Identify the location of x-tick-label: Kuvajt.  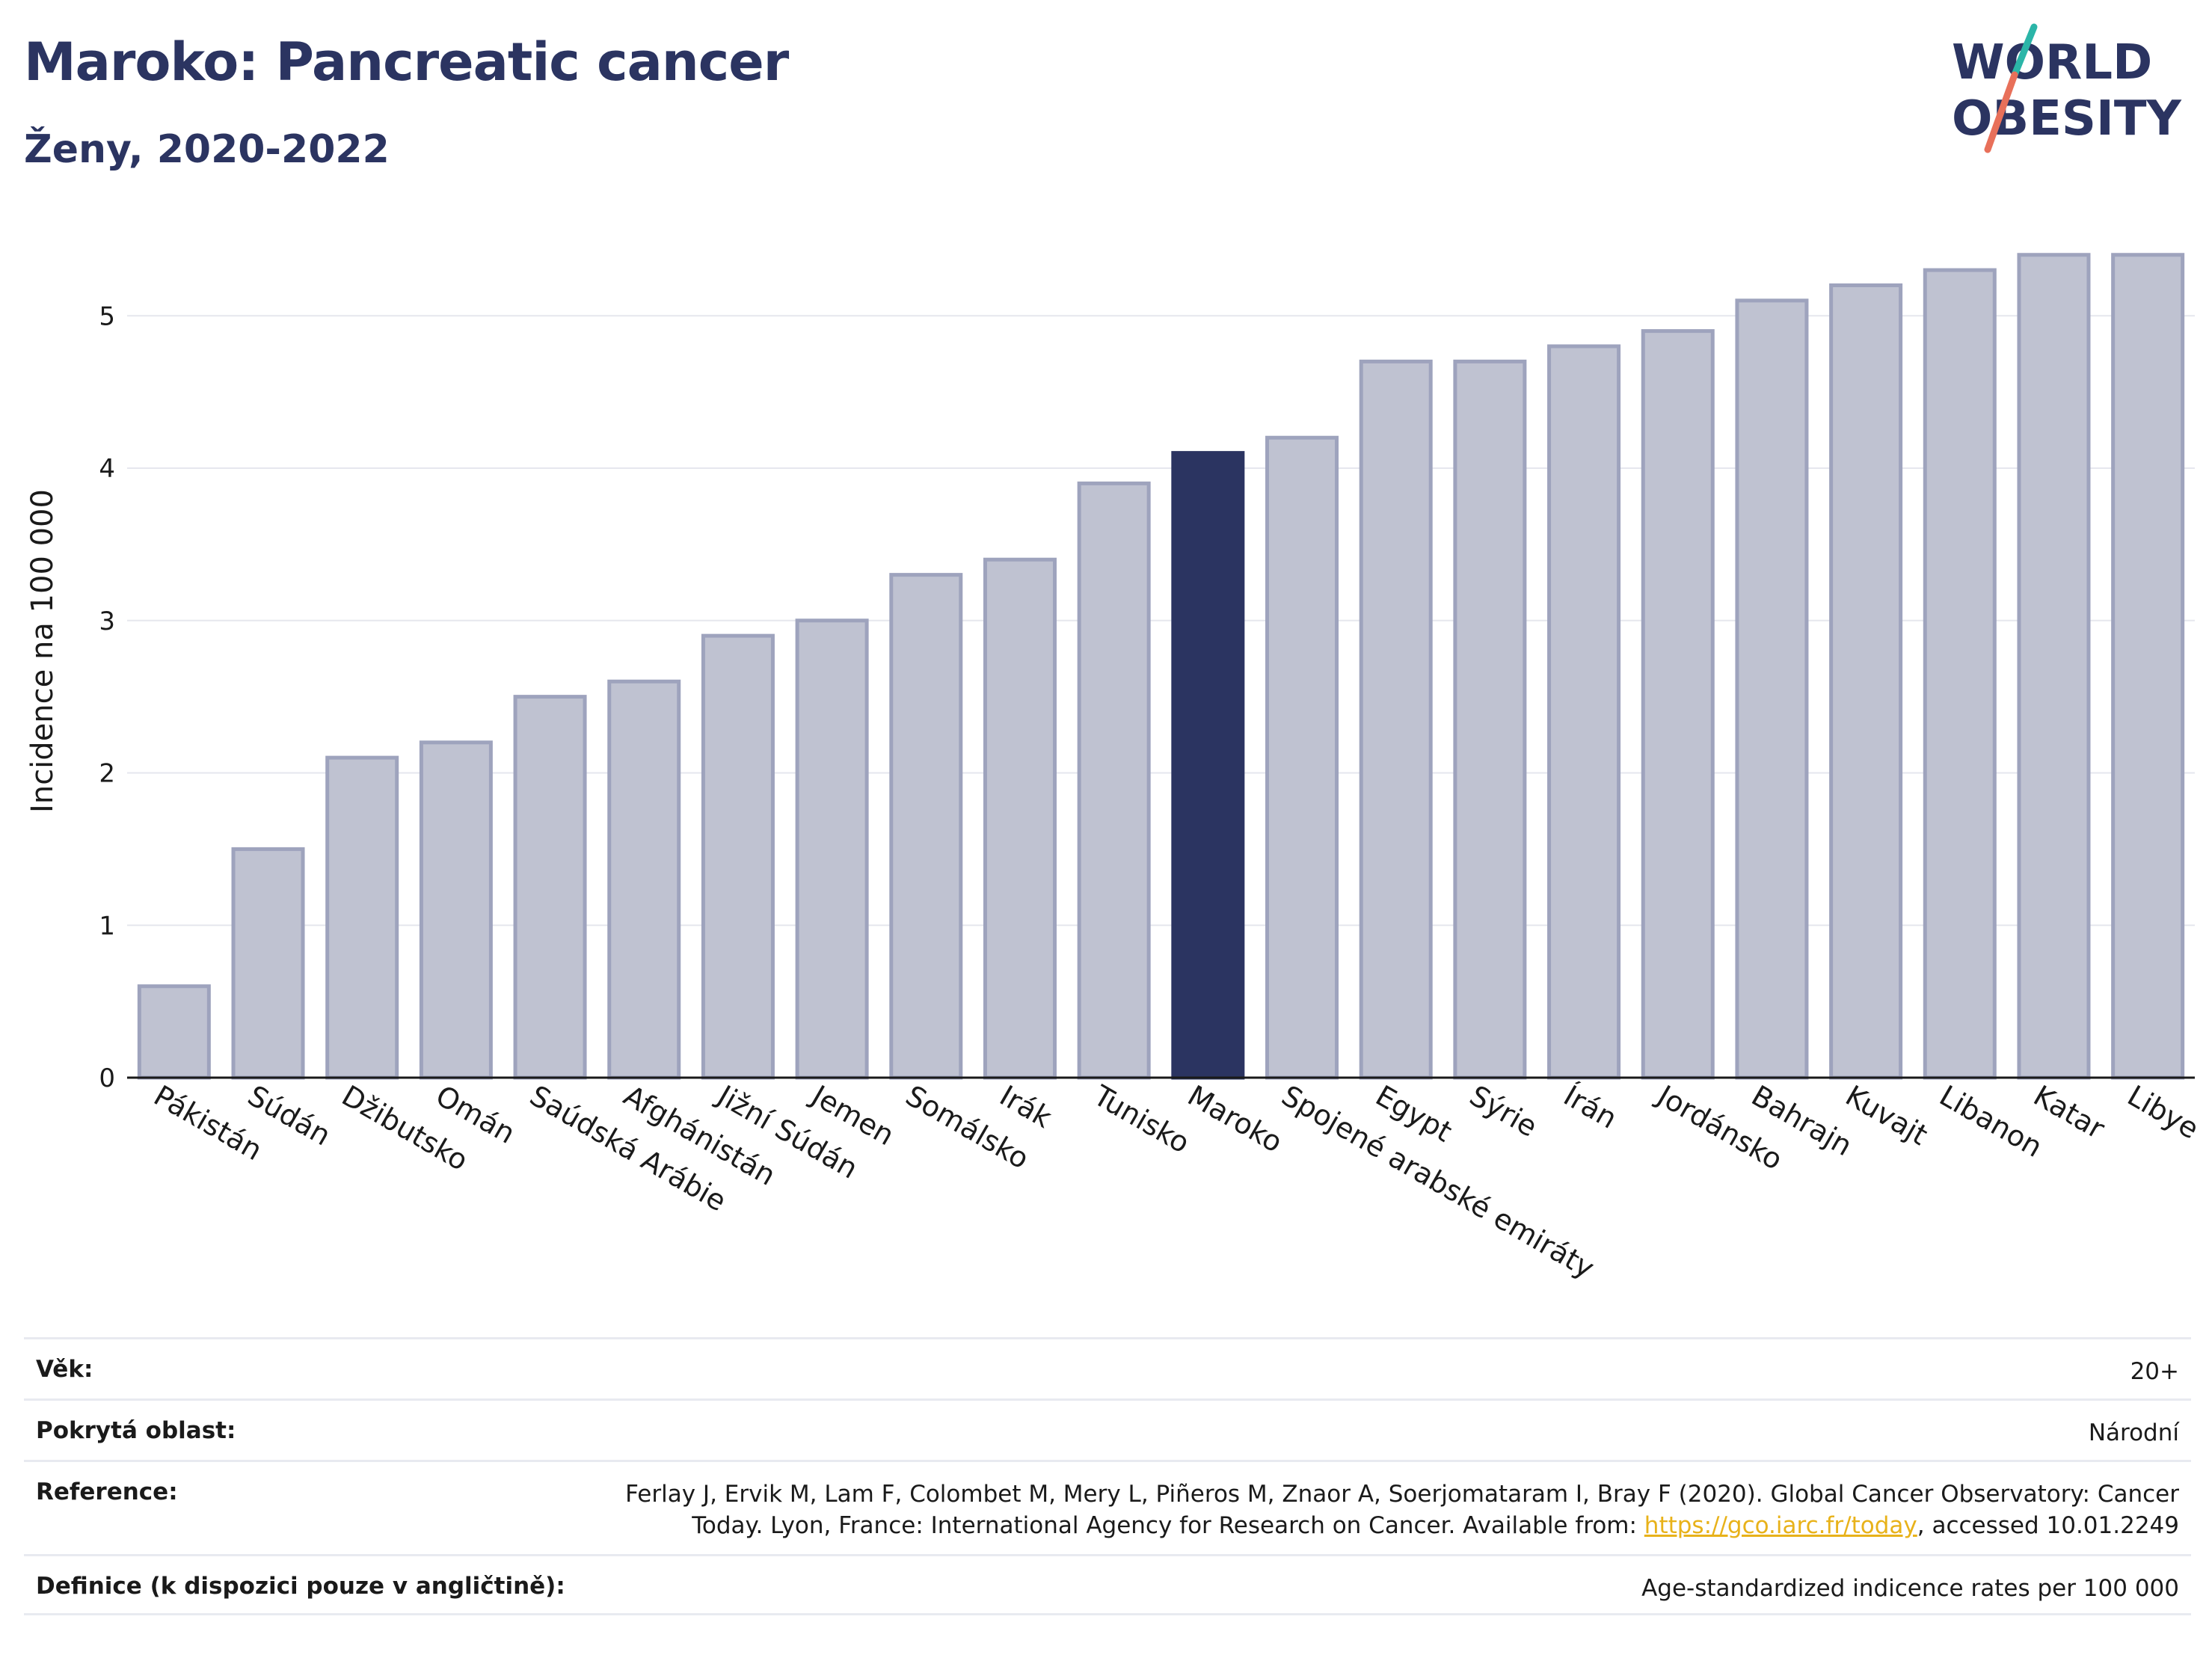
(1886, 1115).